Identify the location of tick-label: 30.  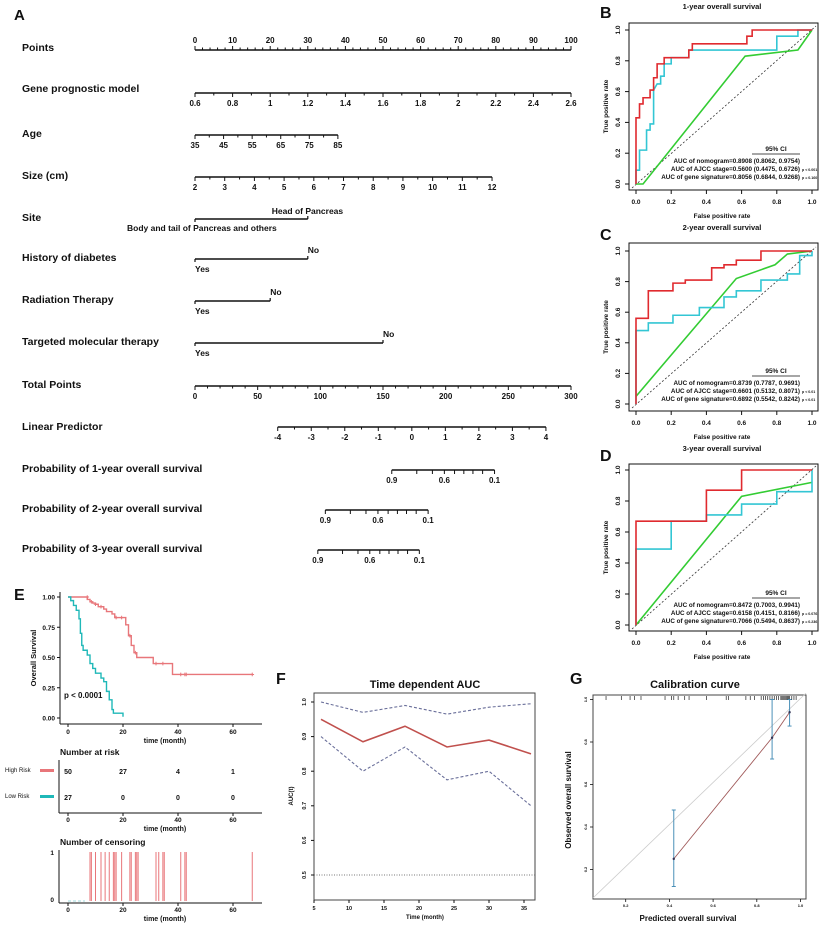
(307, 40).